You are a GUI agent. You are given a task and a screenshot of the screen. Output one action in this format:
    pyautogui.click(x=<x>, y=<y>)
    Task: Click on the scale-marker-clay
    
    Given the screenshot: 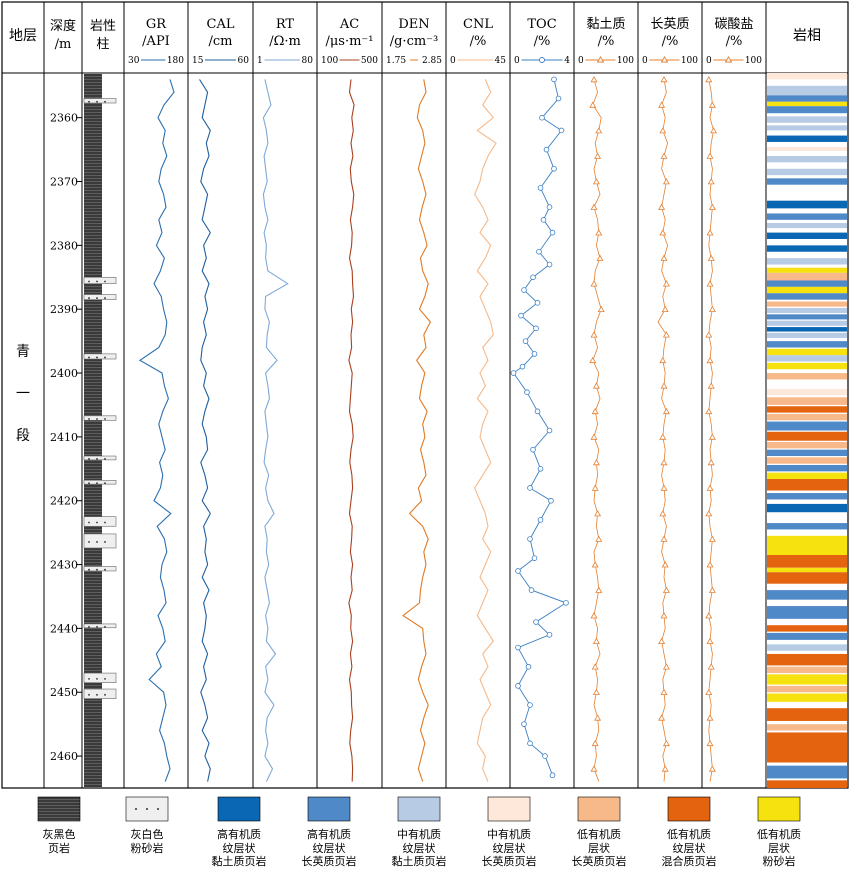 What is the action you would take?
    pyautogui.click(x=600, y=59)
    